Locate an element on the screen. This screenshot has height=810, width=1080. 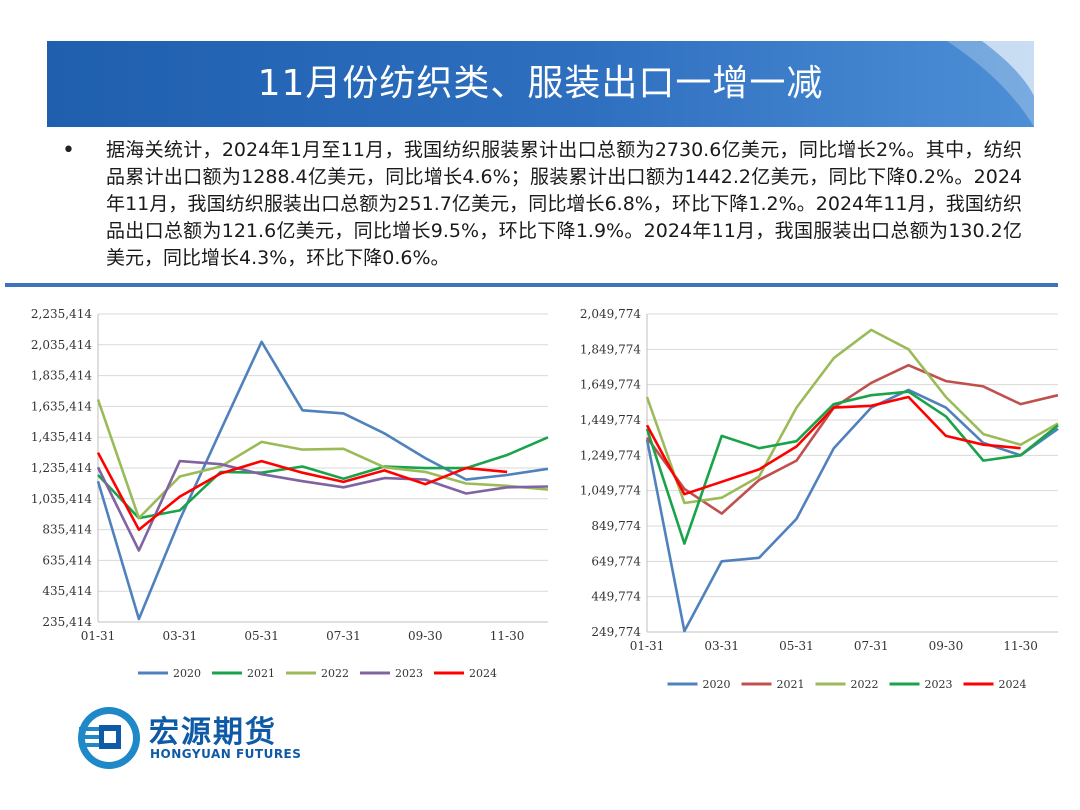
y-tick-label: 249,774 is located at coordinates (616, 632).